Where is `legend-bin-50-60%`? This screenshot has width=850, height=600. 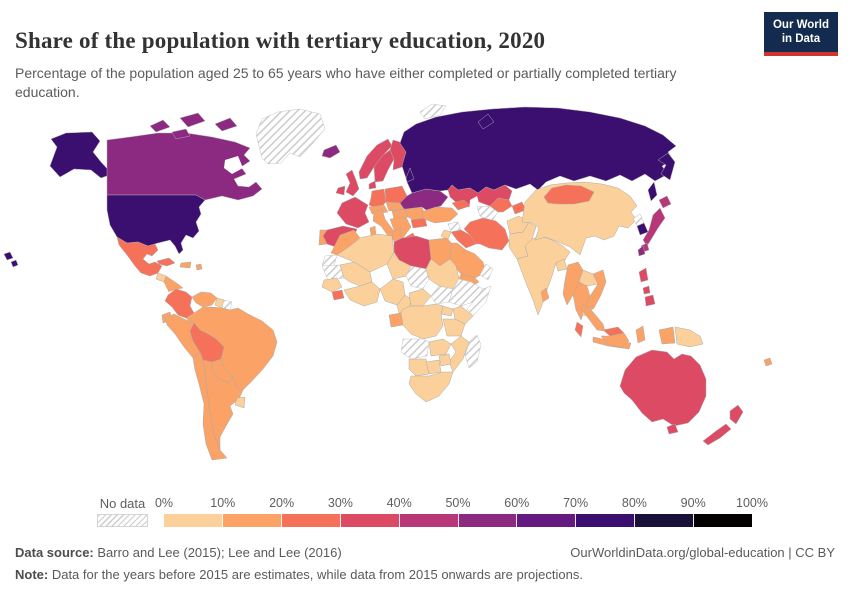
legend-bin-50-60% is located at coordinates (488, 520).